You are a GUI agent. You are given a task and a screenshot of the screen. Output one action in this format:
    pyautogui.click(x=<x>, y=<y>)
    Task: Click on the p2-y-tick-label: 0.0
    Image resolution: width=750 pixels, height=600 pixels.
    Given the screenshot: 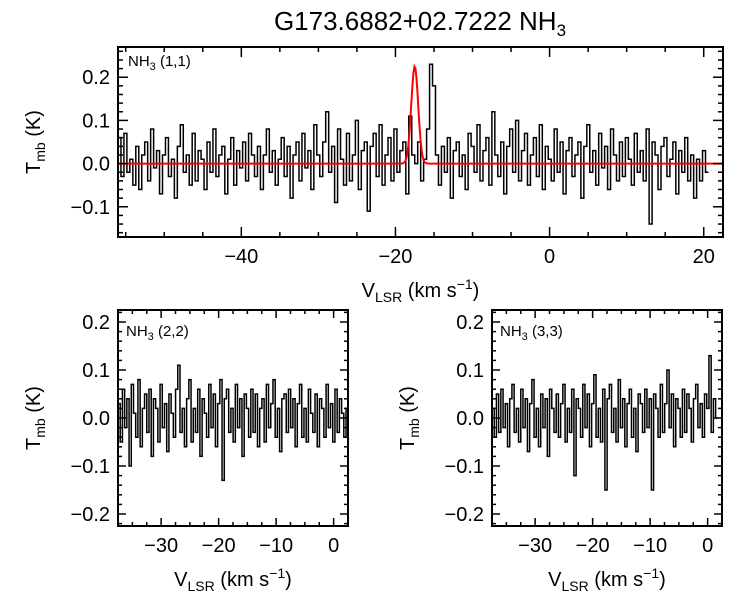 What is the action you would take?
    pyautogui.click(x=470, y=419)
    